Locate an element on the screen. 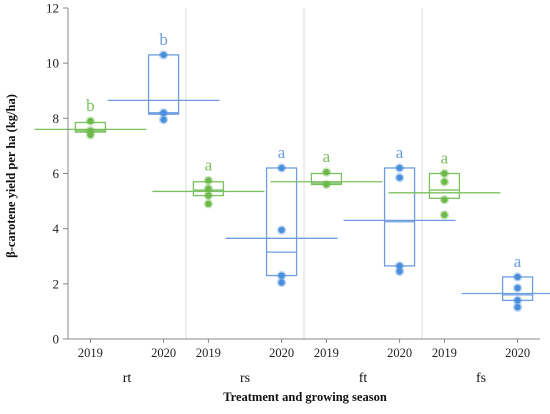  y-tick-label: 4 is located at coordinates (56, 228).